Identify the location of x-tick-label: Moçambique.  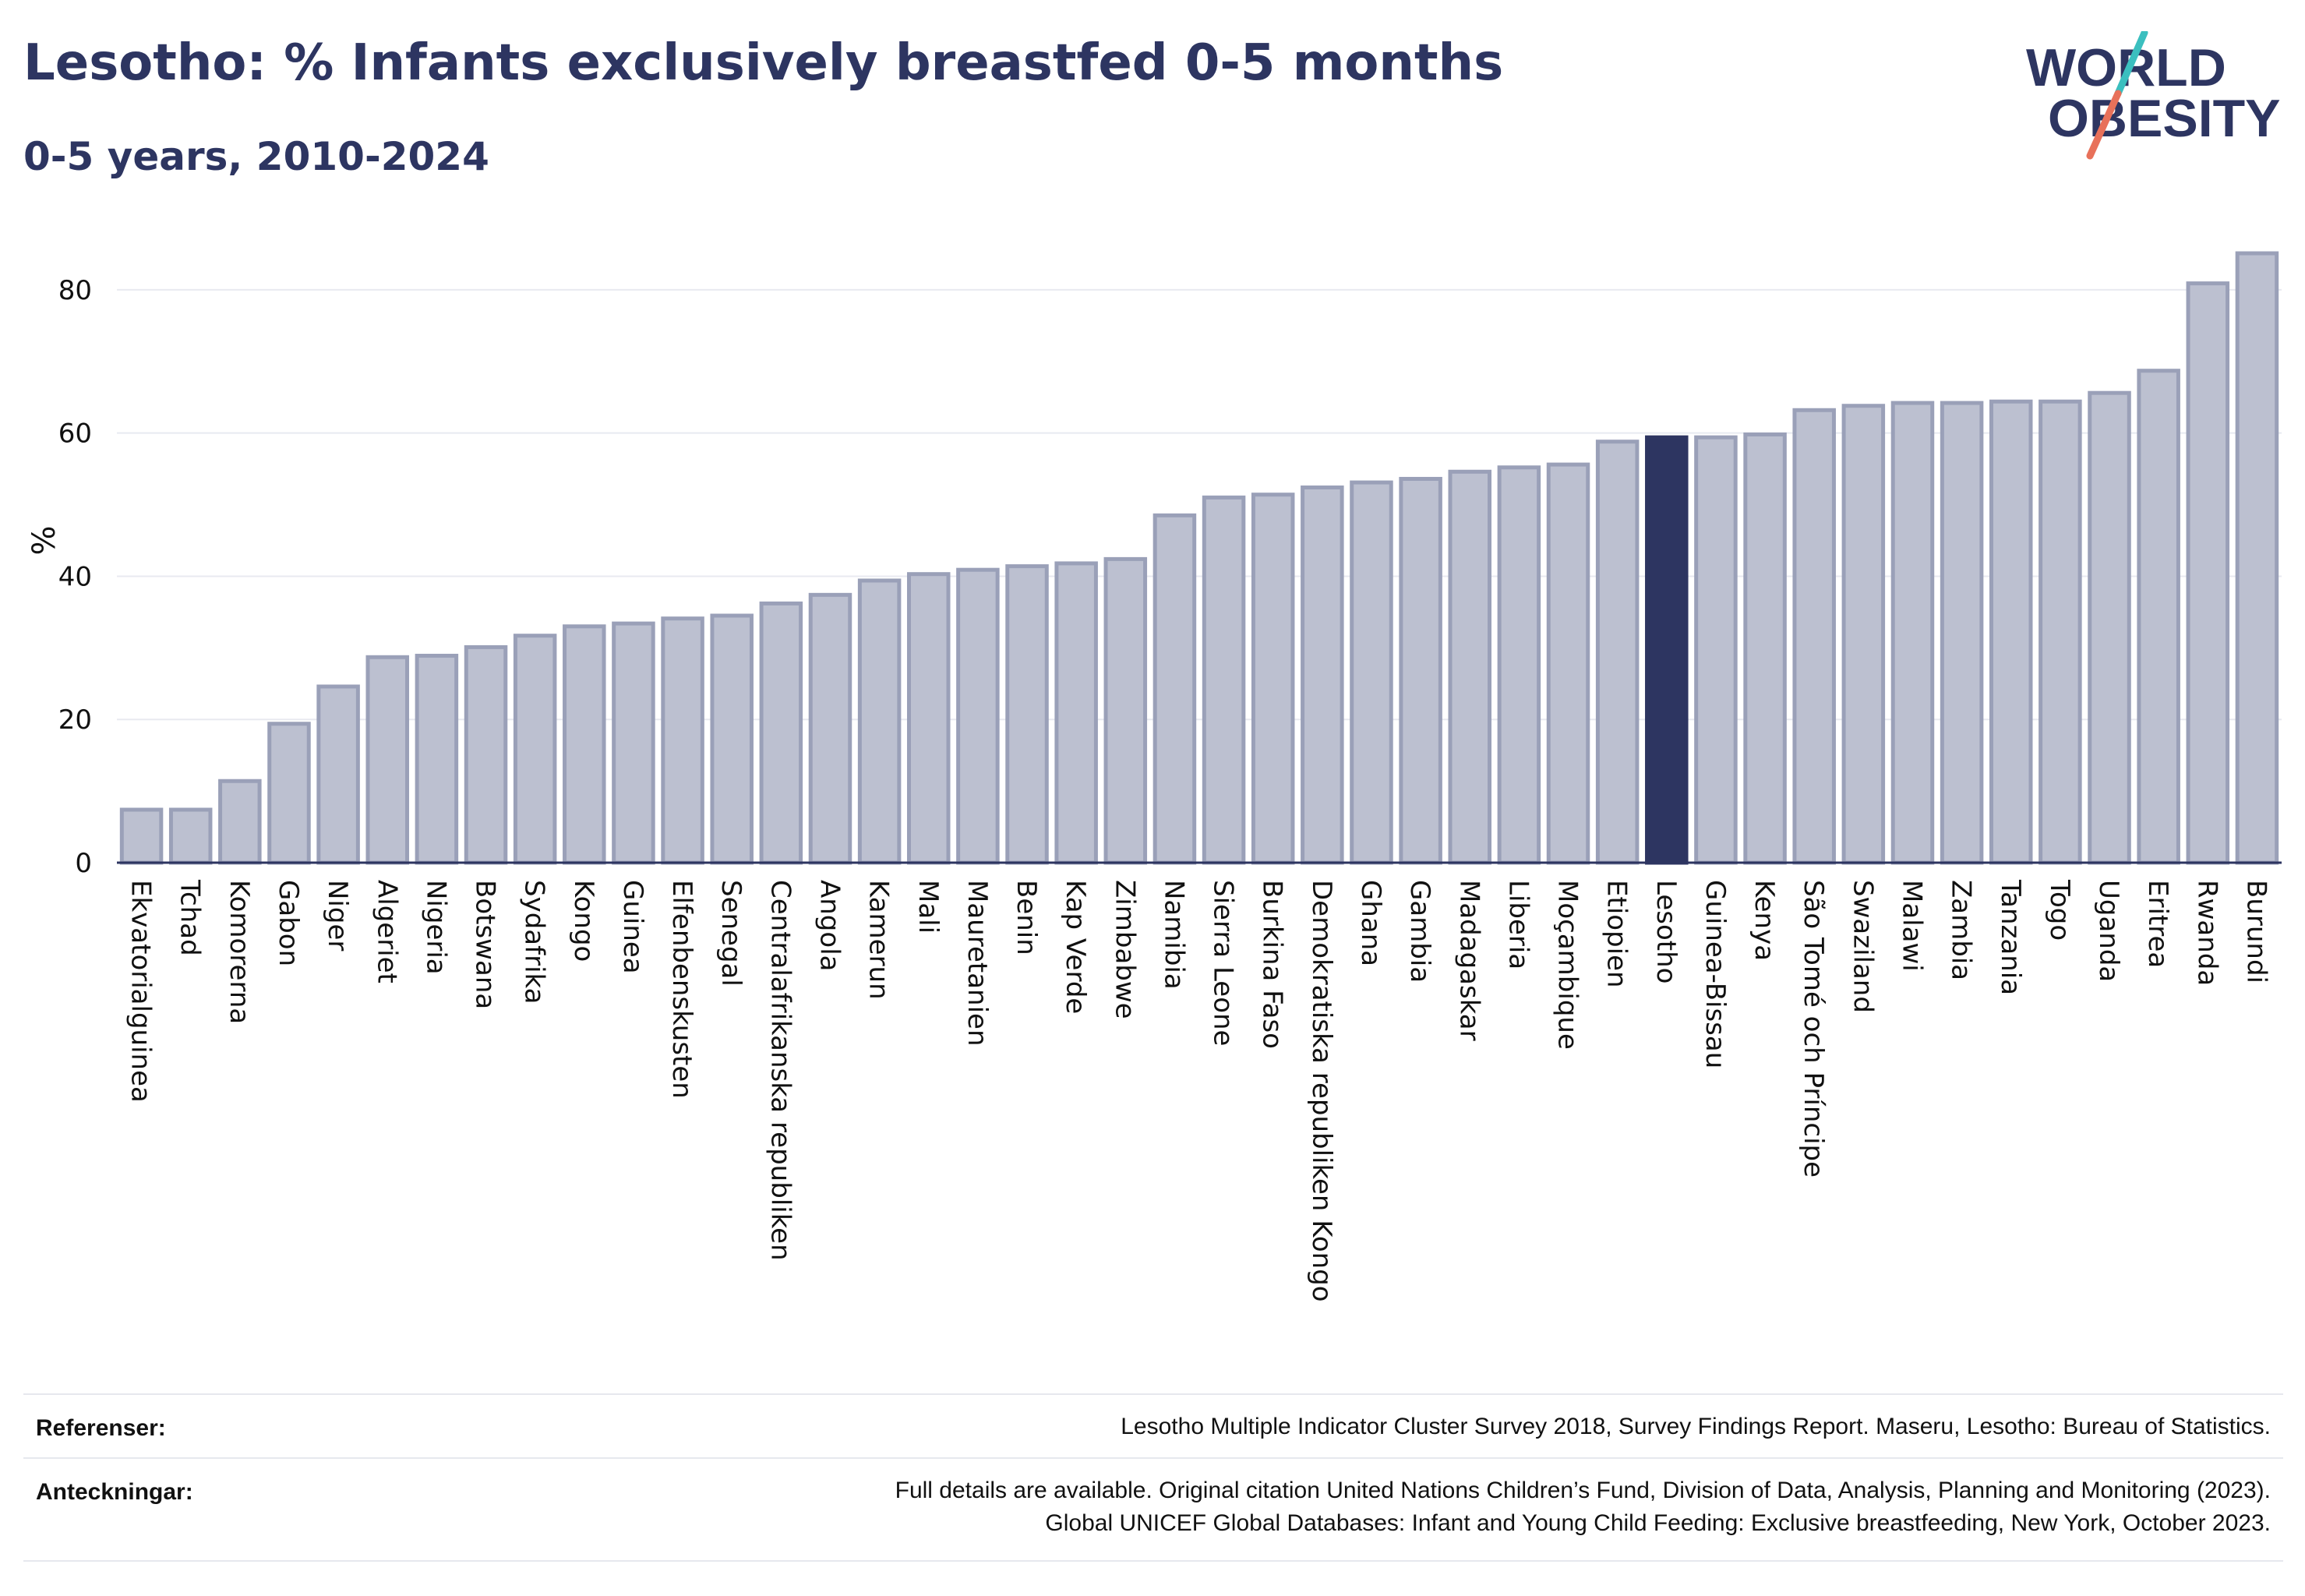
(1567, 965).